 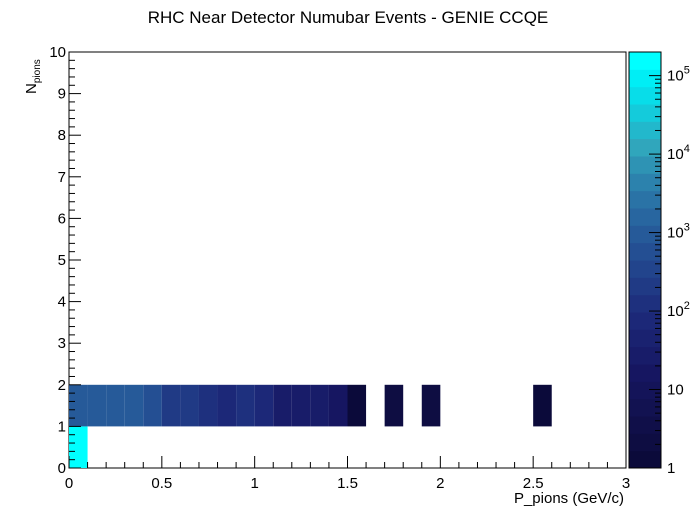 What do you see at coordinates (678, 310) in the screenshot?
I see `z-tick-label: 10²` at bounding box center [678, 310].